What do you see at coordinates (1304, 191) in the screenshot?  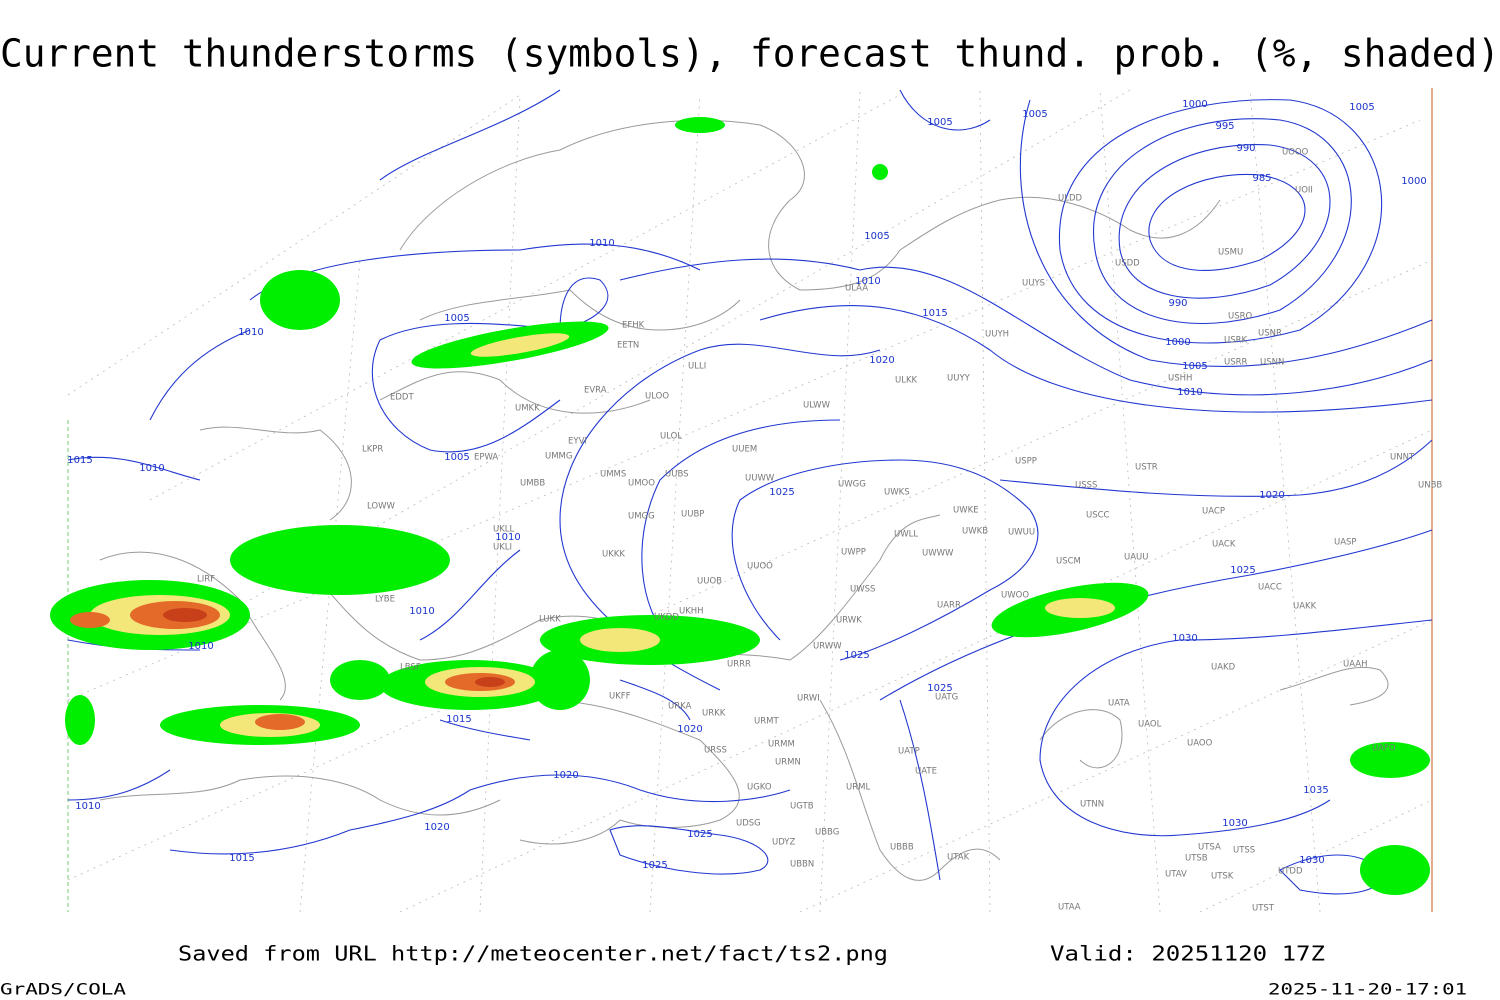 I see `station-label: UOII` at bounding box center [1304, 191].